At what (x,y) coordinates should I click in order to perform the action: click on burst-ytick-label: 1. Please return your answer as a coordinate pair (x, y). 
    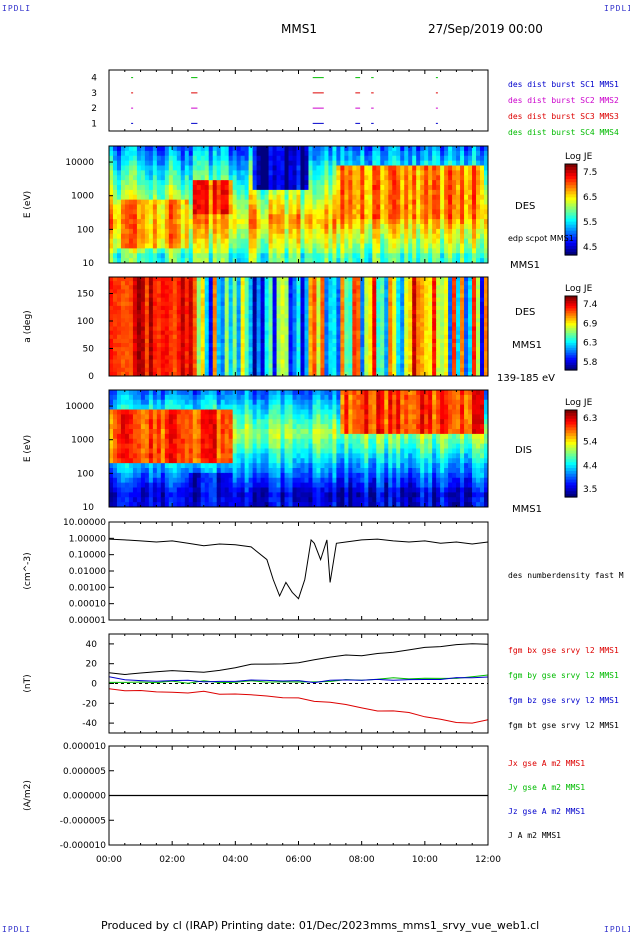
    Looking at the image, I should click on (94, 124).